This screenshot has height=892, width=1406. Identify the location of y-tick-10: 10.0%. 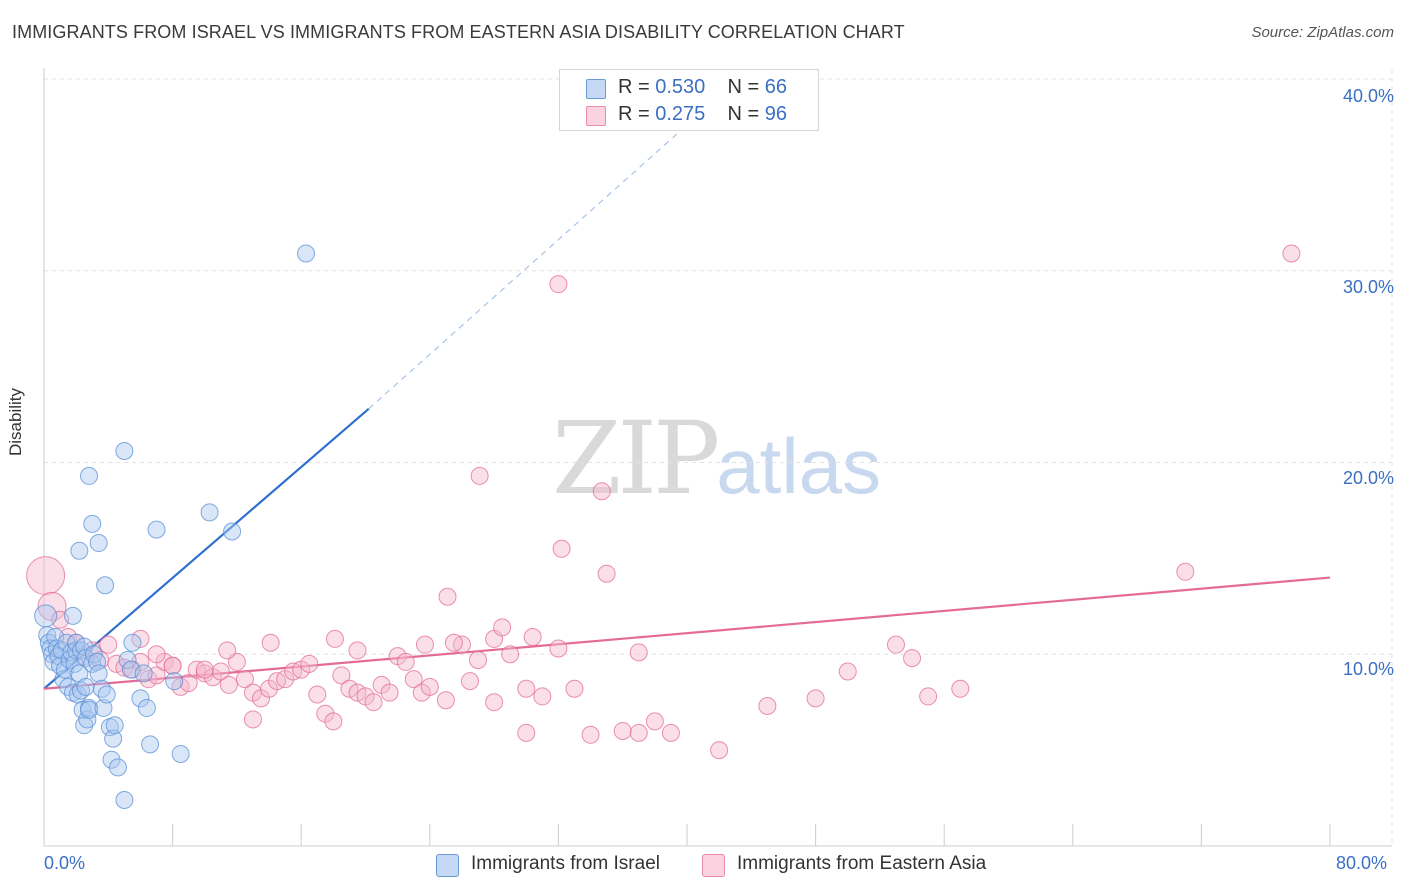
(1368, 669).